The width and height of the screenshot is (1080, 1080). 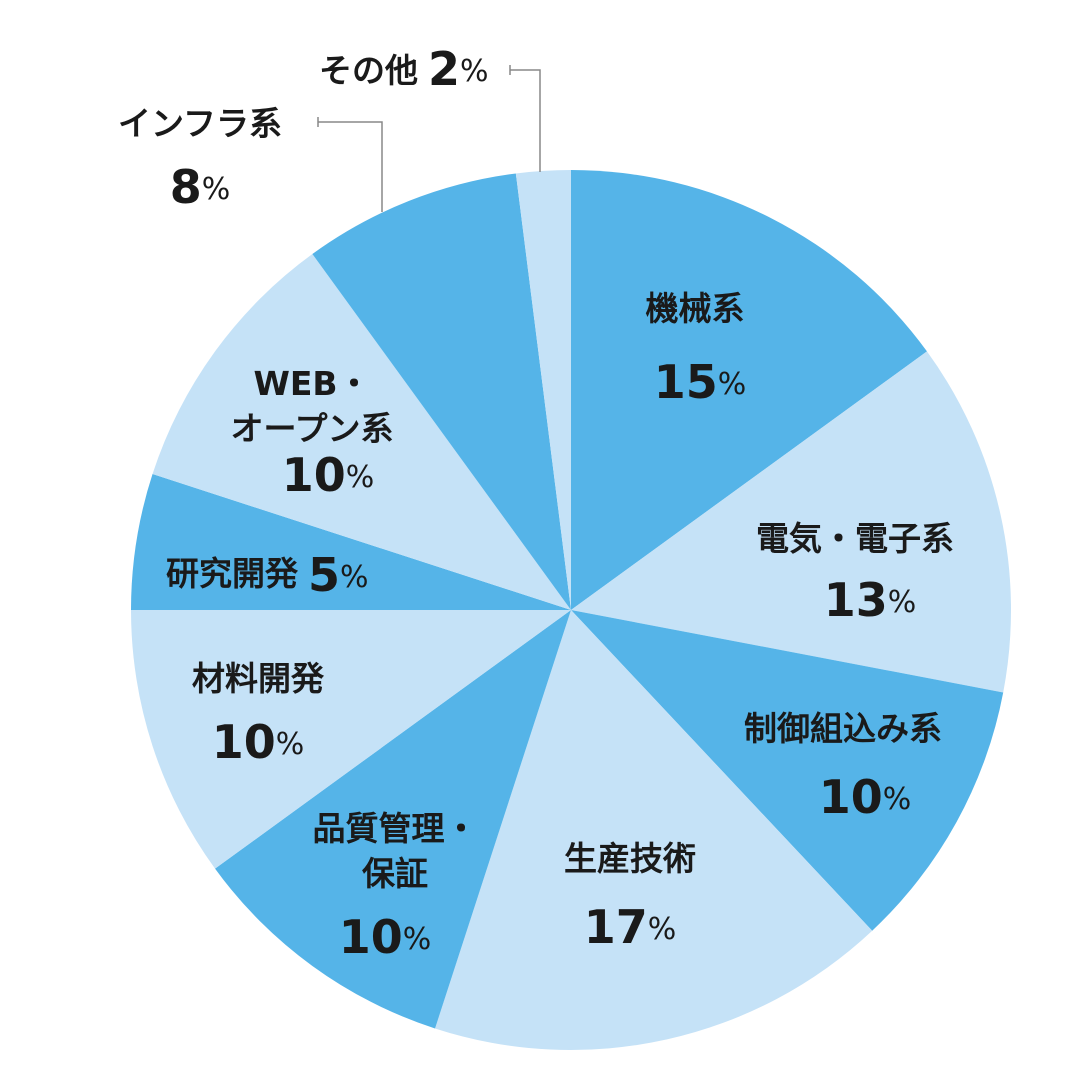 I want to click on slice-label: 材料開発, so click(x=258, y=678).